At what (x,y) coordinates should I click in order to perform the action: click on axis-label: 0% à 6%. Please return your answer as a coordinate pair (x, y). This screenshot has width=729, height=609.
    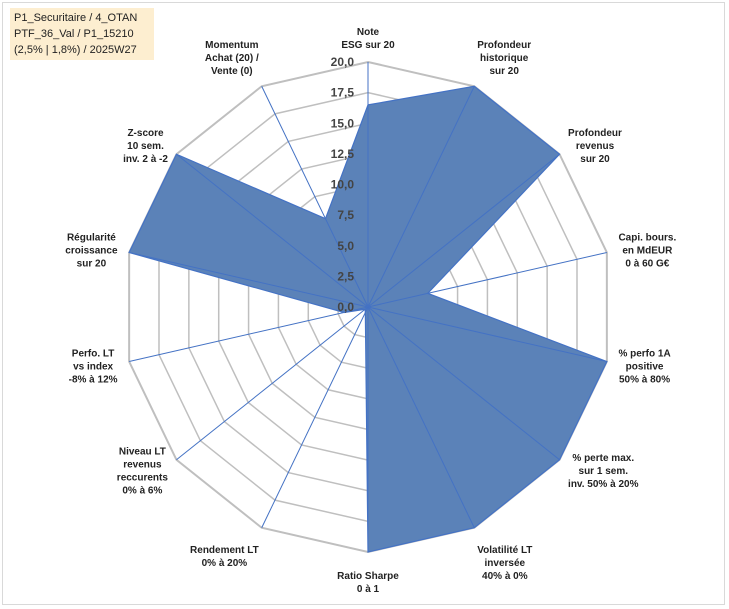
    Looking at the image, I should click on (142, 491).